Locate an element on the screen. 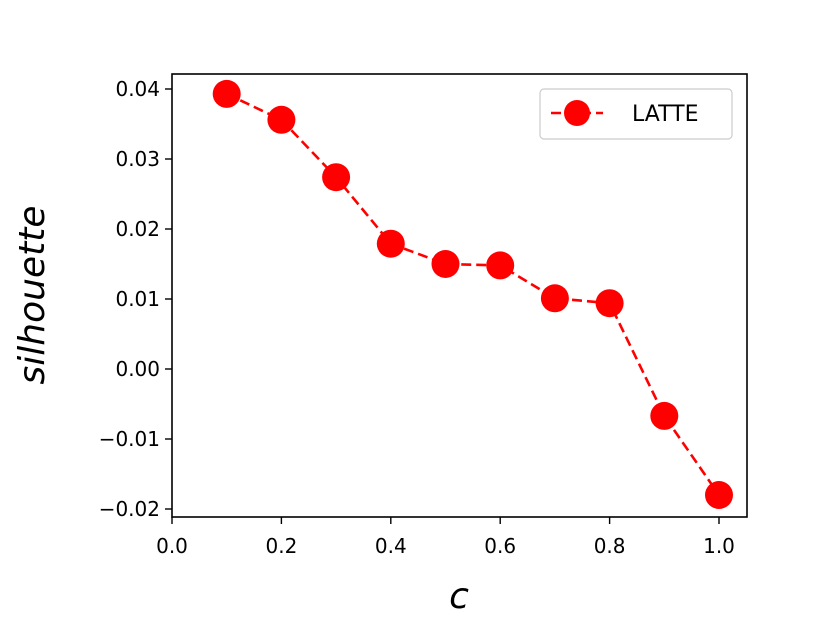 The height and width of the screenshot is (623, 830). x-tick-label: 0.2 is located at coordinates (281, 546).